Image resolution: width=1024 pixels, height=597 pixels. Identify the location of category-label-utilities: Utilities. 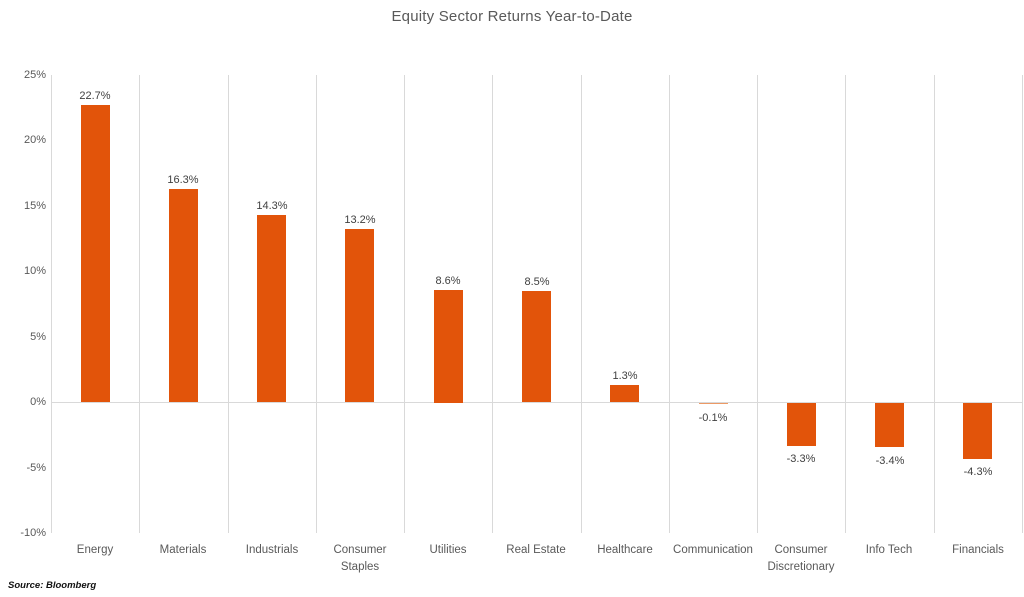
(448, 550).